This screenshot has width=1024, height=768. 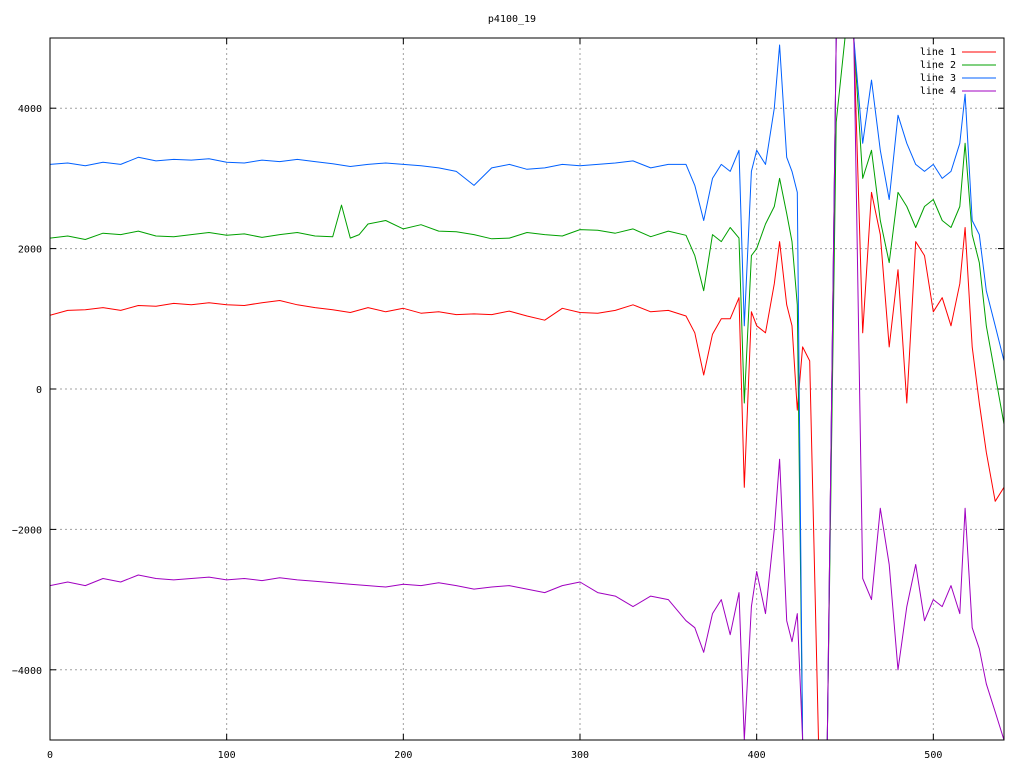 I want to click on x-tick-label: 100, so click(x=227, y=755).